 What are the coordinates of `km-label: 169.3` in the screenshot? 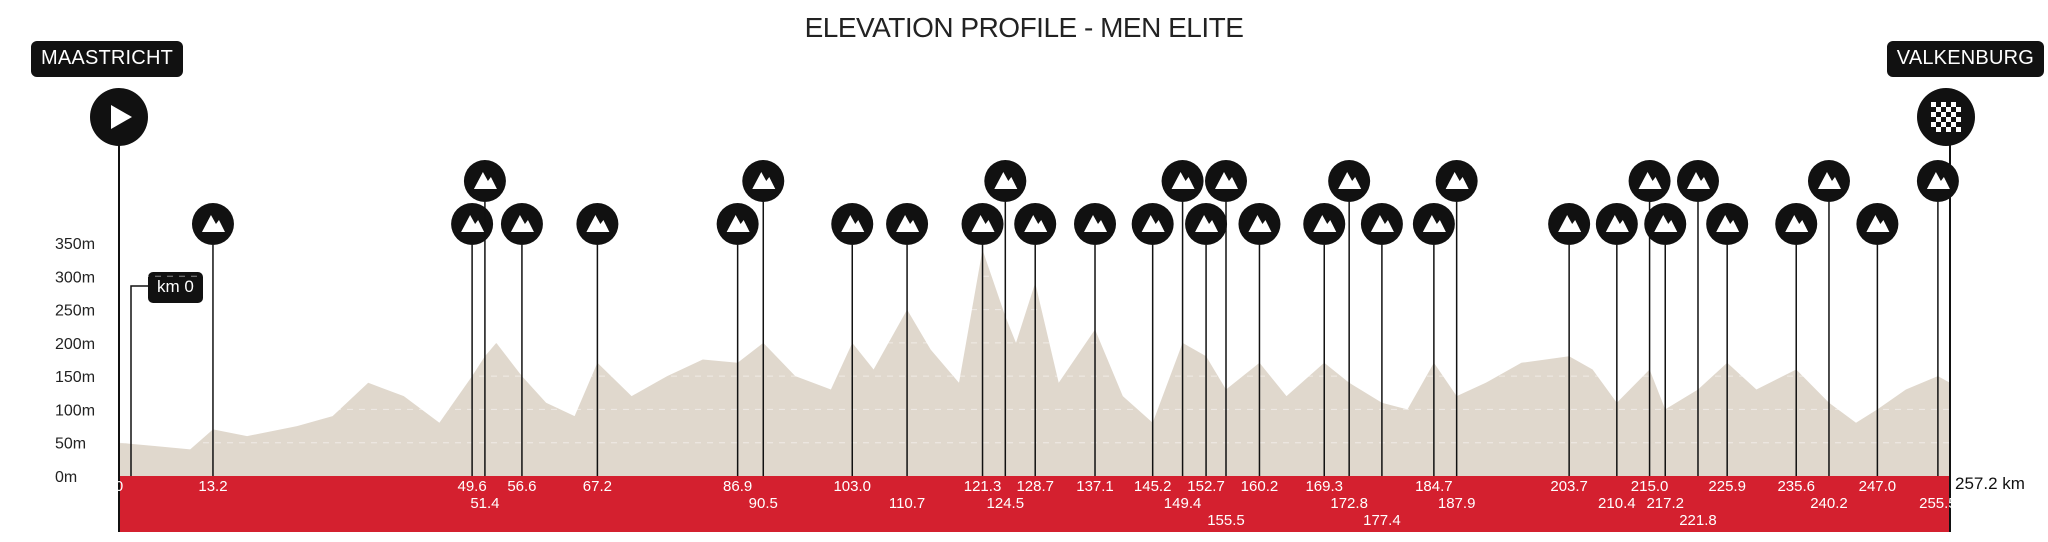 It's located at (1324, 486).